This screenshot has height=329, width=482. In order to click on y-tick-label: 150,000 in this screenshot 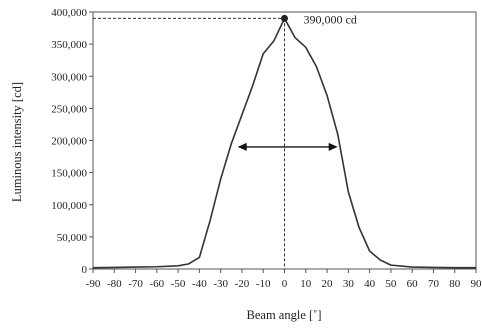, I will do `click(69, 174)`.